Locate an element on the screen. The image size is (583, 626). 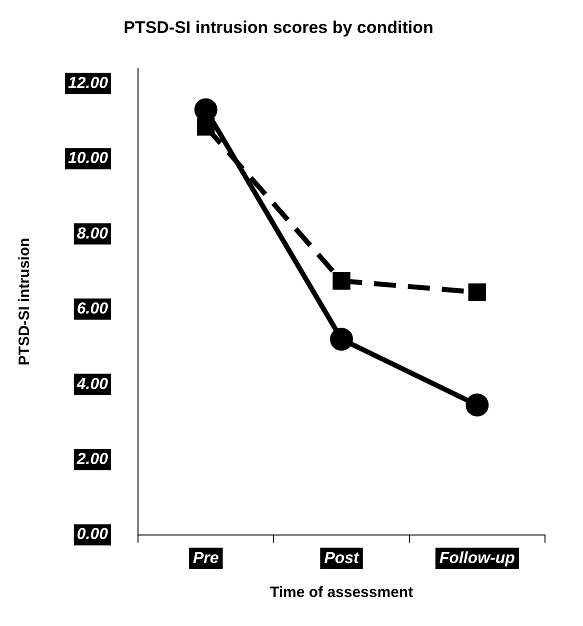
y-tick-label: 10.00 is located at coordinates (88, 159).